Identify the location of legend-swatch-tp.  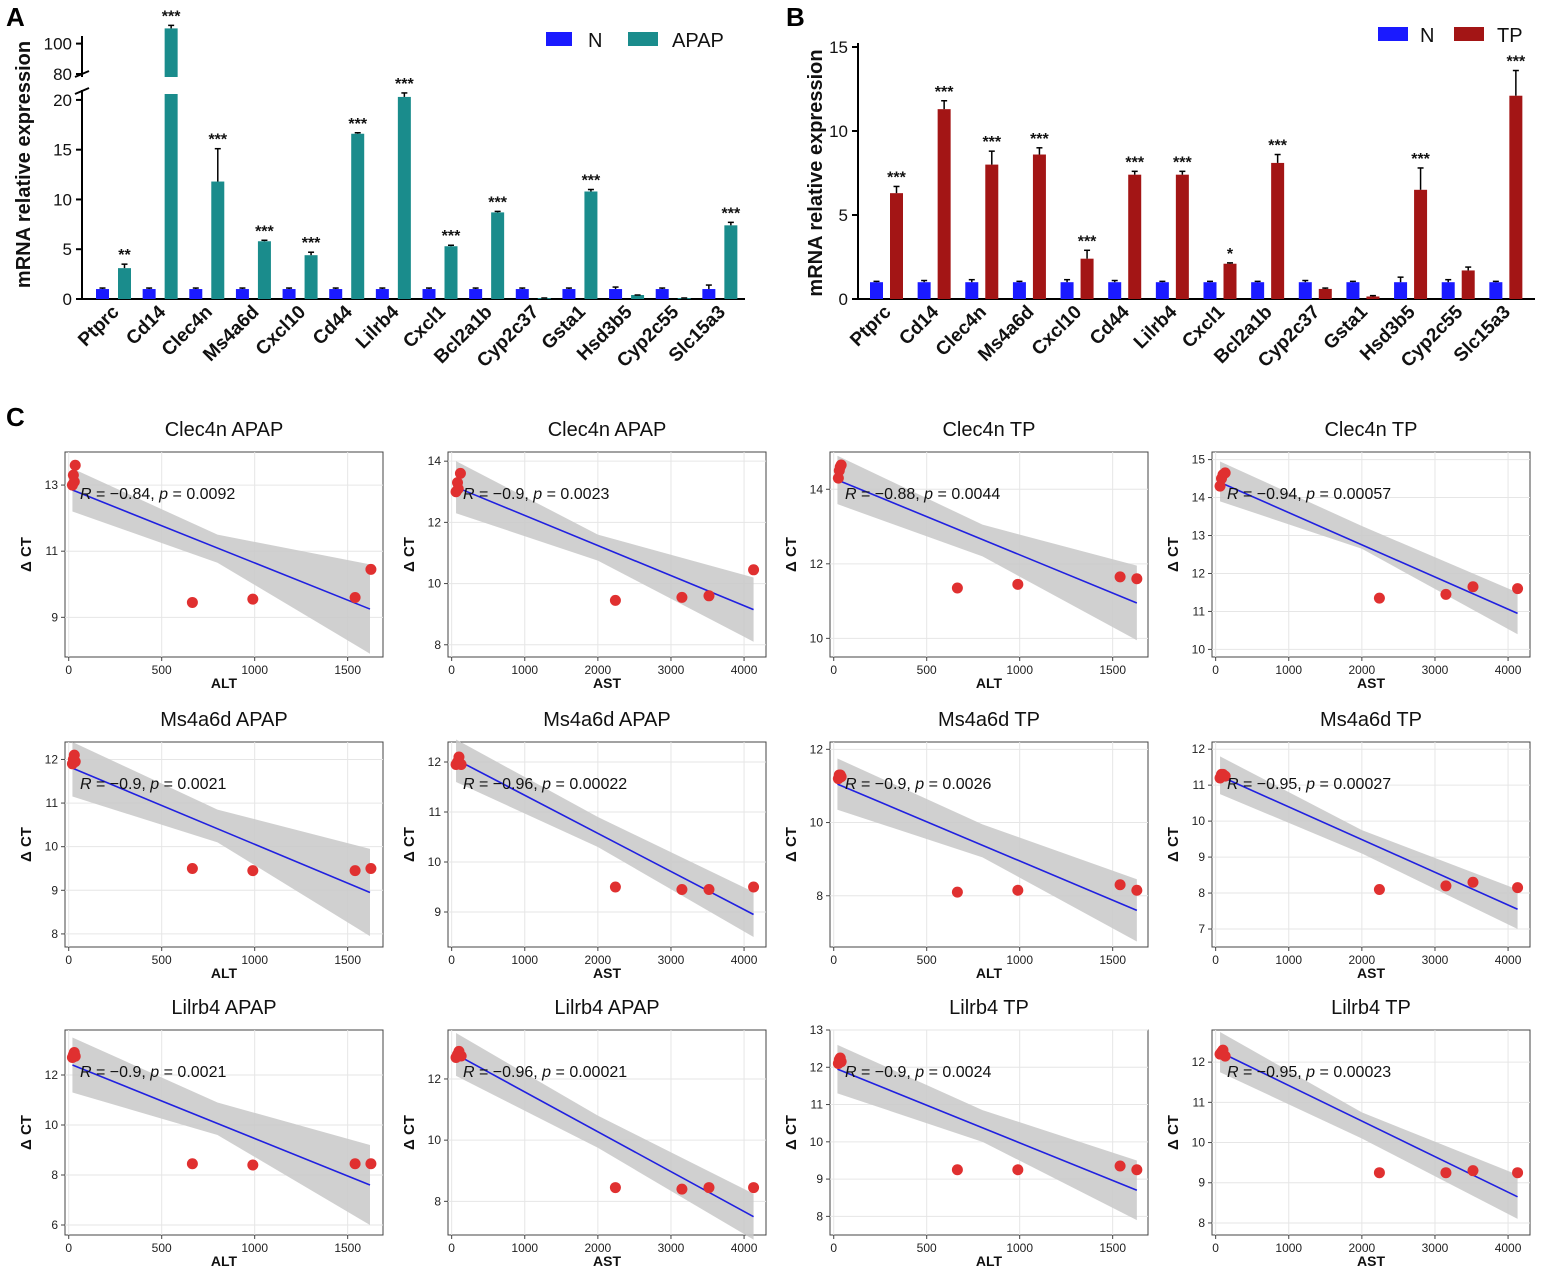
(1469, 34).